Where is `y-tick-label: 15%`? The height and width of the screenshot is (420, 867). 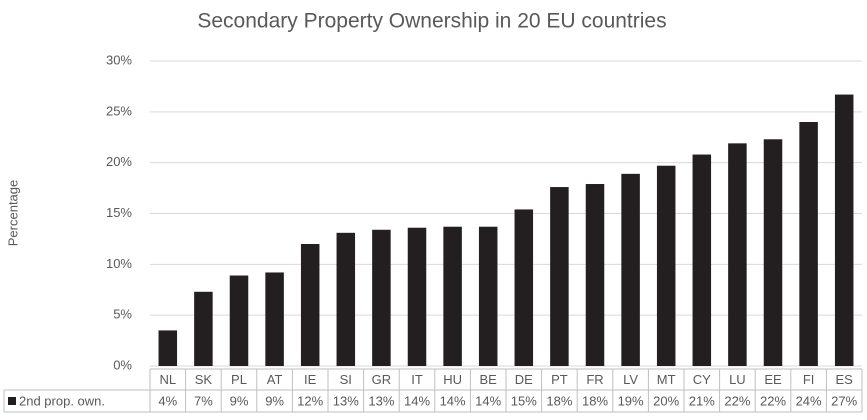 y-tick-label: 15% is located at coordinates (119, 212).